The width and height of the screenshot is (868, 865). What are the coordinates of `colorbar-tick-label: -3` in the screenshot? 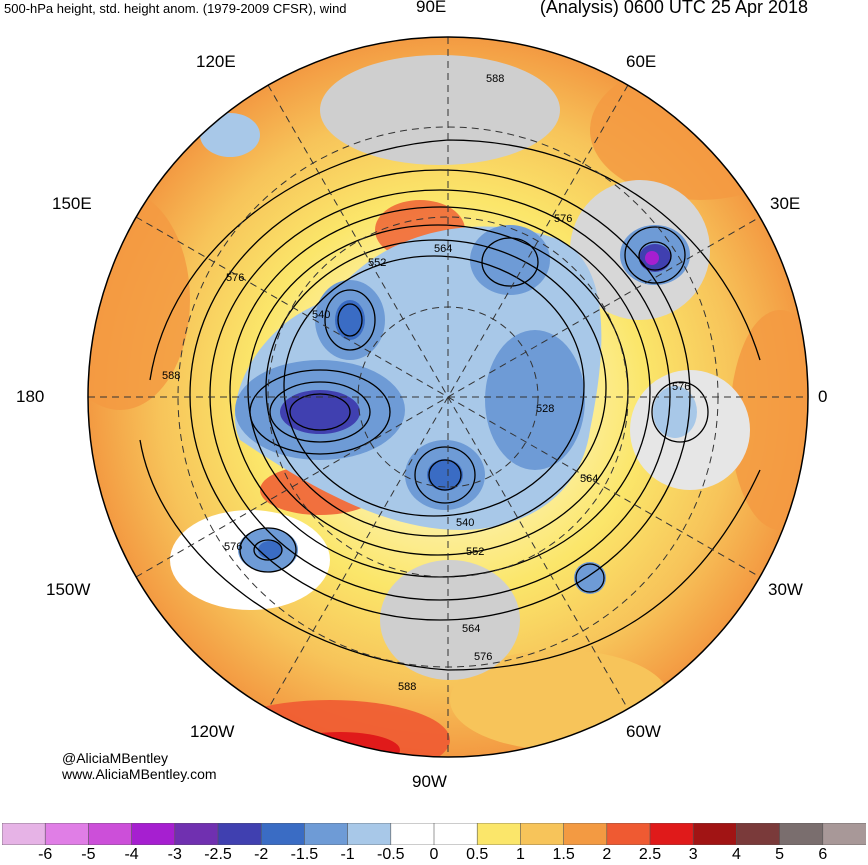 It's located at (174, 854).